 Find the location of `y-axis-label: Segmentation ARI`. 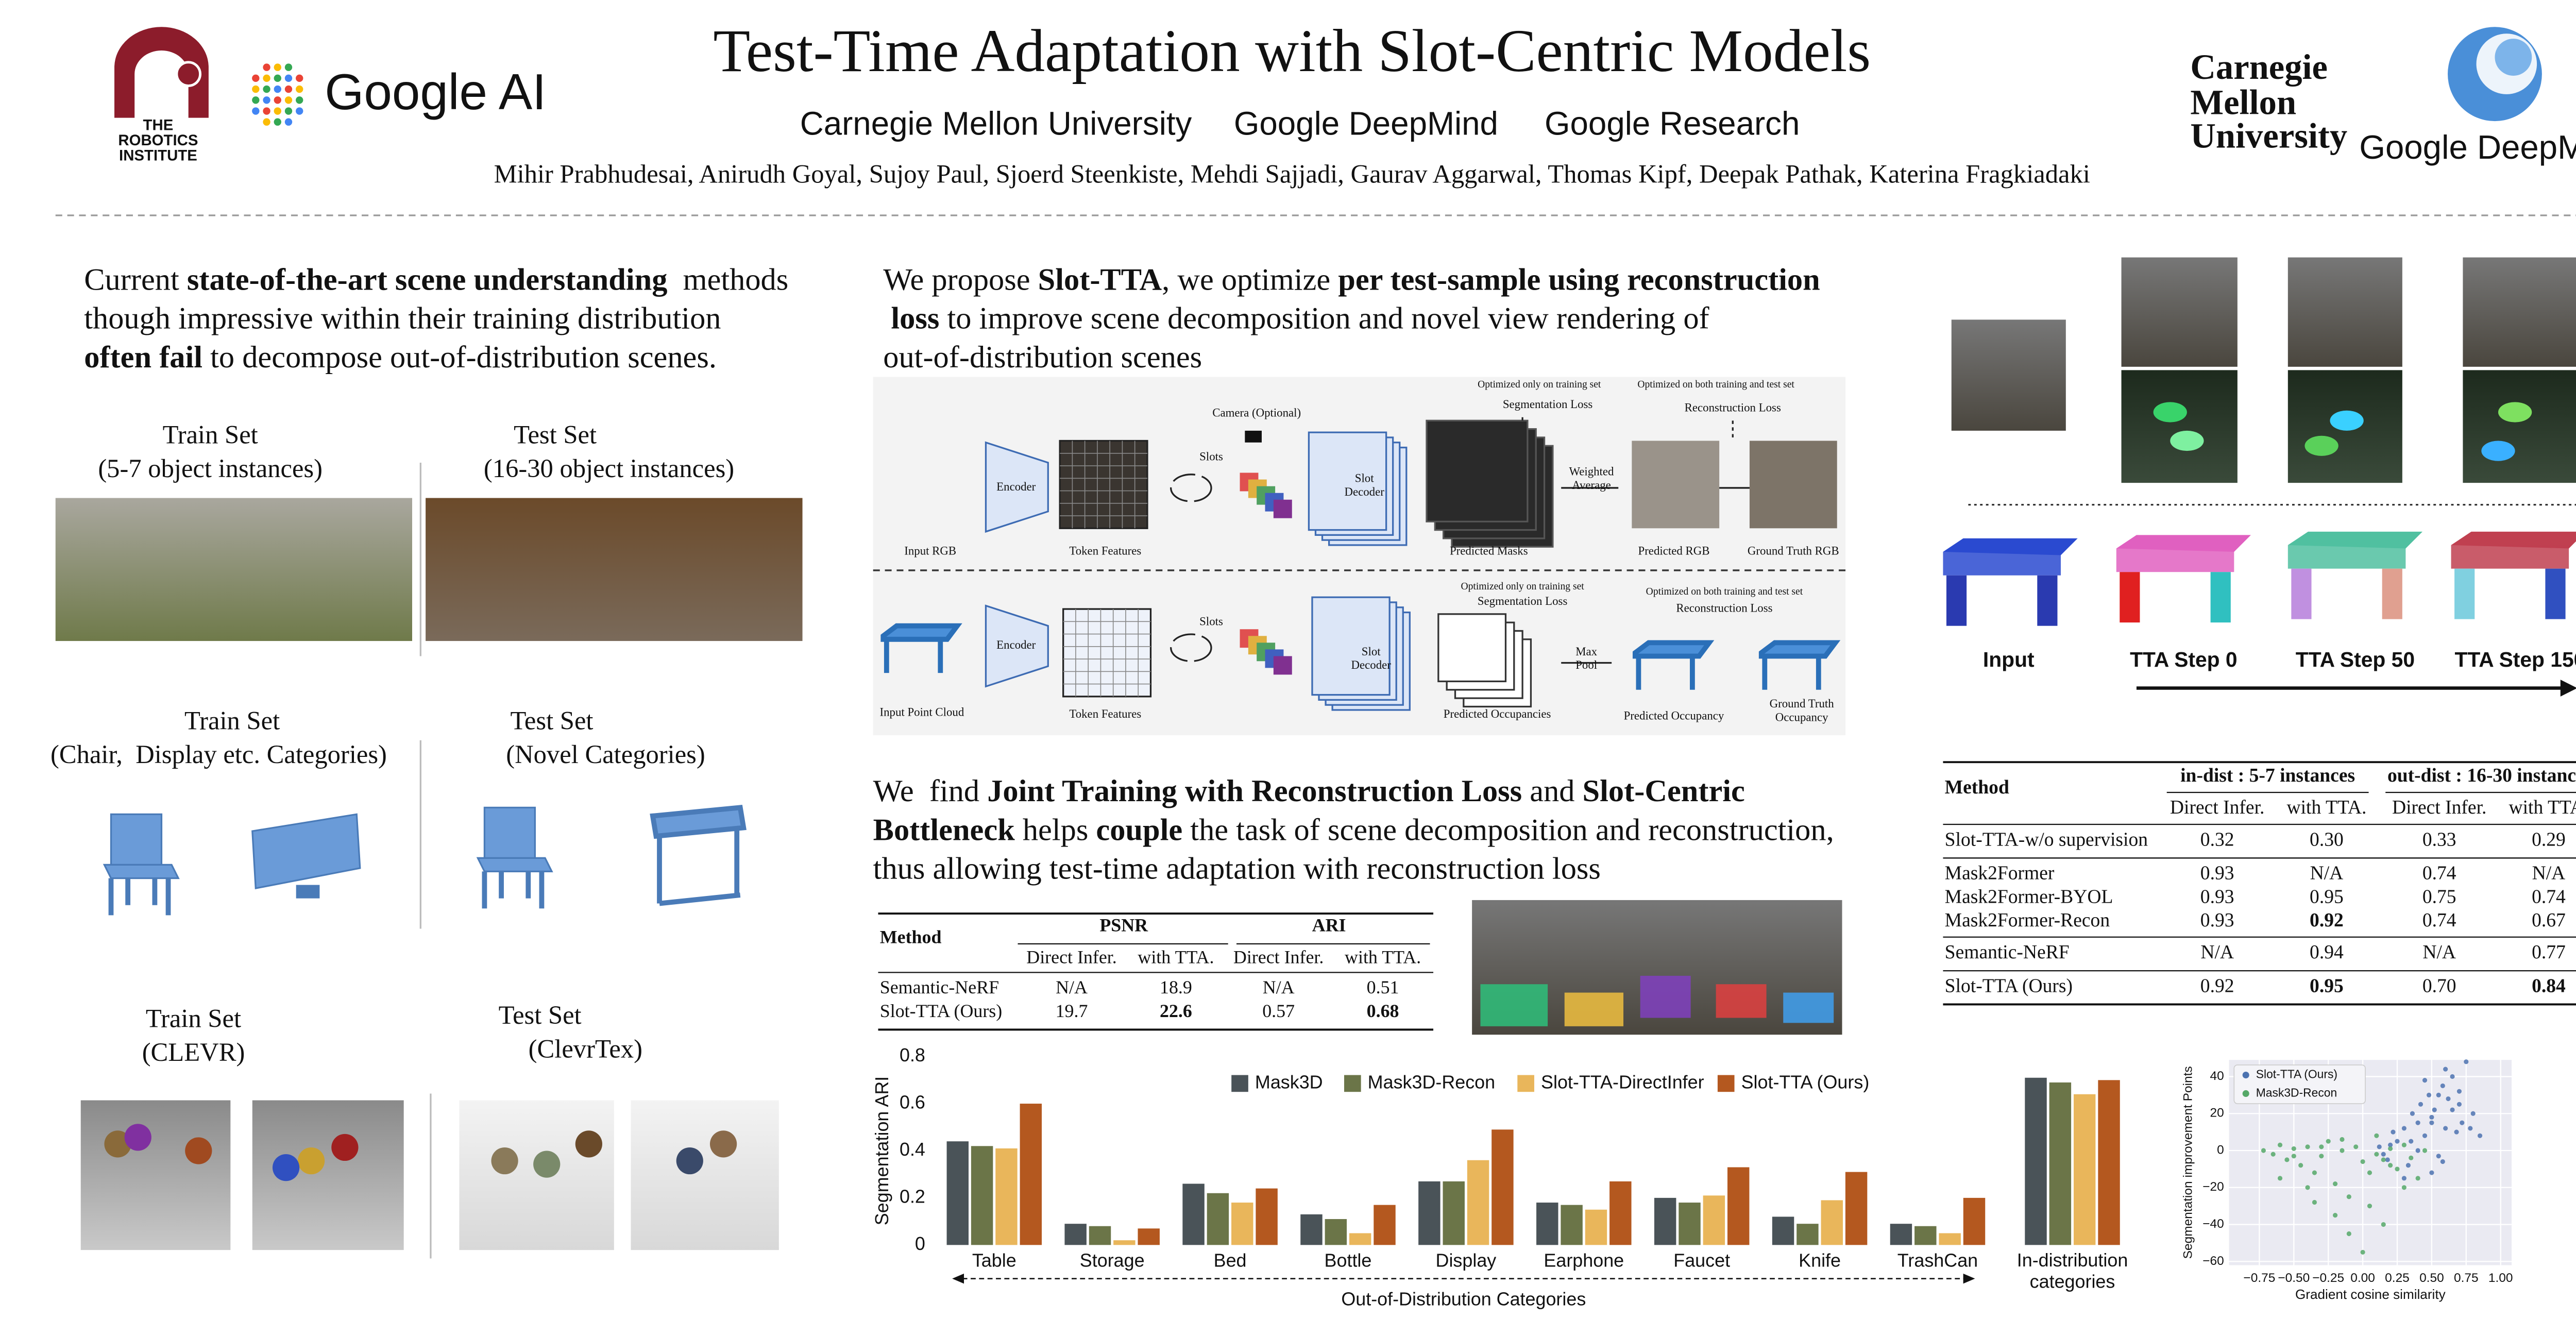

y-axis-label: Segmentation ARI is located at coordinates (881, 1150).